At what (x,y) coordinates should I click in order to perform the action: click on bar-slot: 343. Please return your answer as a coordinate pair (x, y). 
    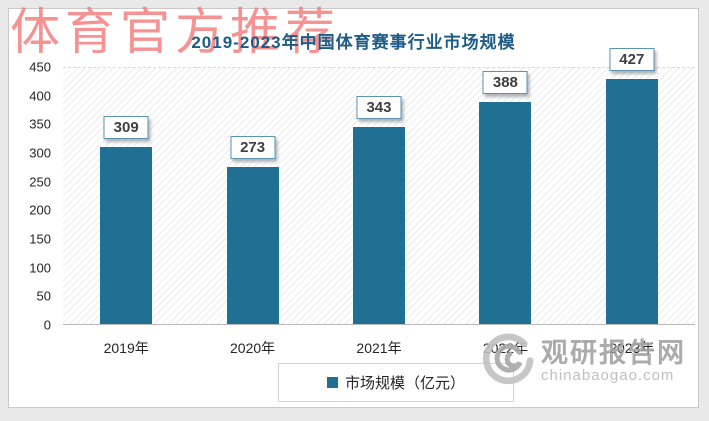
    Looking at the image, I should click on (379, 196).